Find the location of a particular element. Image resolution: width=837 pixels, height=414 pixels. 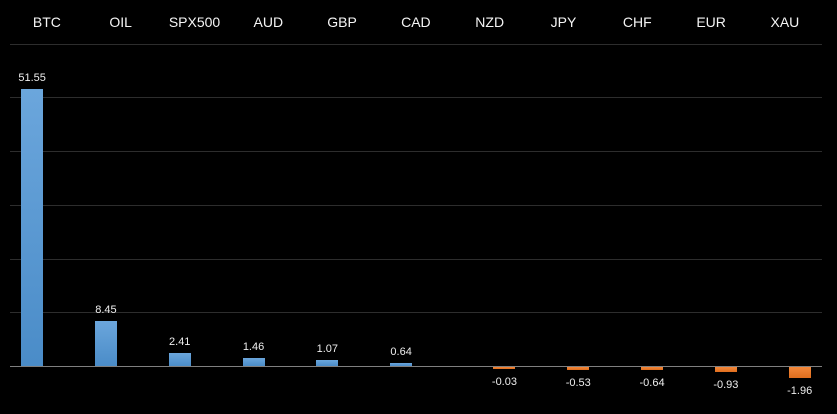

bar-btc is located at coordinates (32, 227).